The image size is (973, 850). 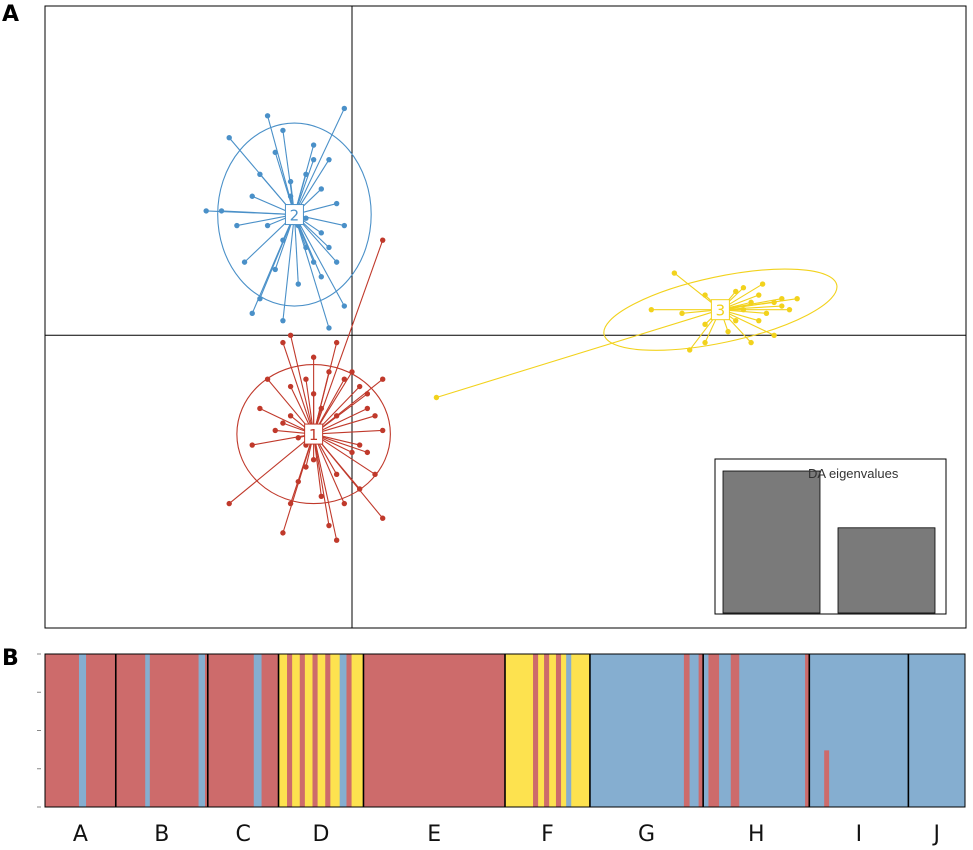 What do you see at coordinates (853, 473) in the screenshot?
I see `inset-title: DA eigenvalues` at bounding box center [853, 473].